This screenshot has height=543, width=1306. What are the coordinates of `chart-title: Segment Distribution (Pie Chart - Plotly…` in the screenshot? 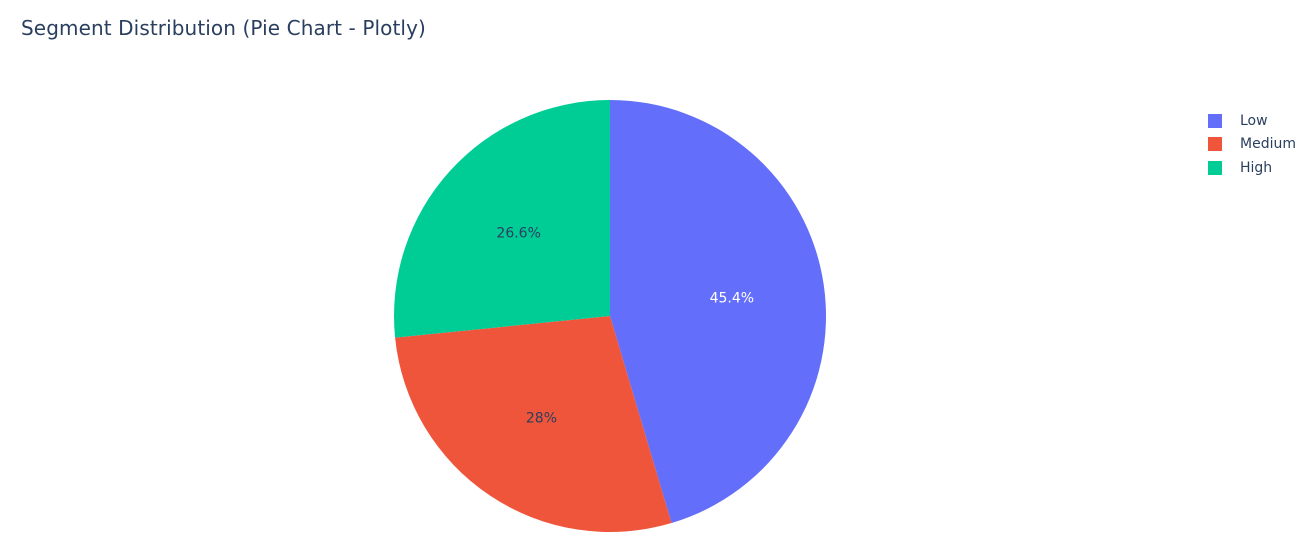 It's located at (223, 28).